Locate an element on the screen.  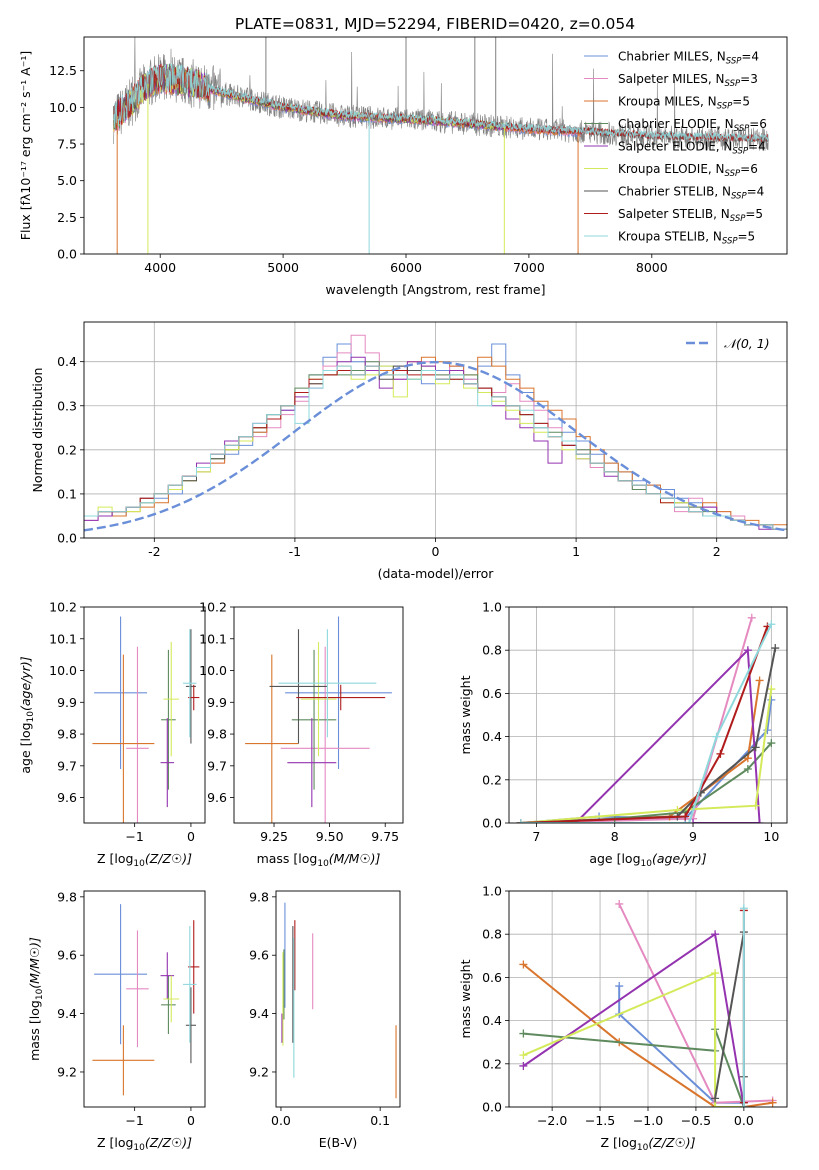
x-tick-label: 1 is located at coordinates (576, 551).